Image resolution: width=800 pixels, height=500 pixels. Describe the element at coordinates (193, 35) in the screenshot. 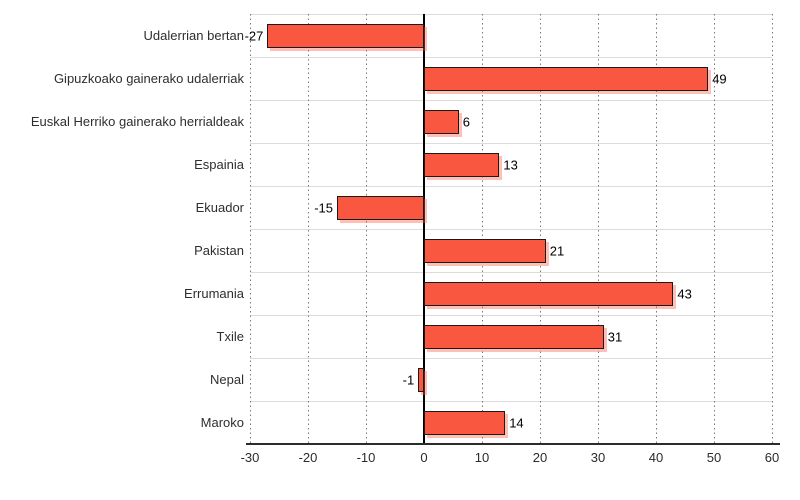

I see `category-label: Udalerrian bertan` at that location.